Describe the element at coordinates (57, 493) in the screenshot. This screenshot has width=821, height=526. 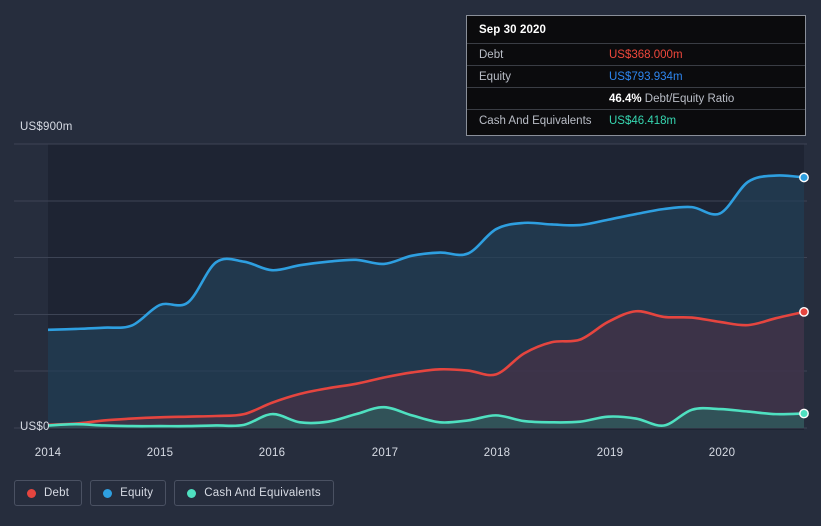
I see `legend-item-label: Debt` at that location.